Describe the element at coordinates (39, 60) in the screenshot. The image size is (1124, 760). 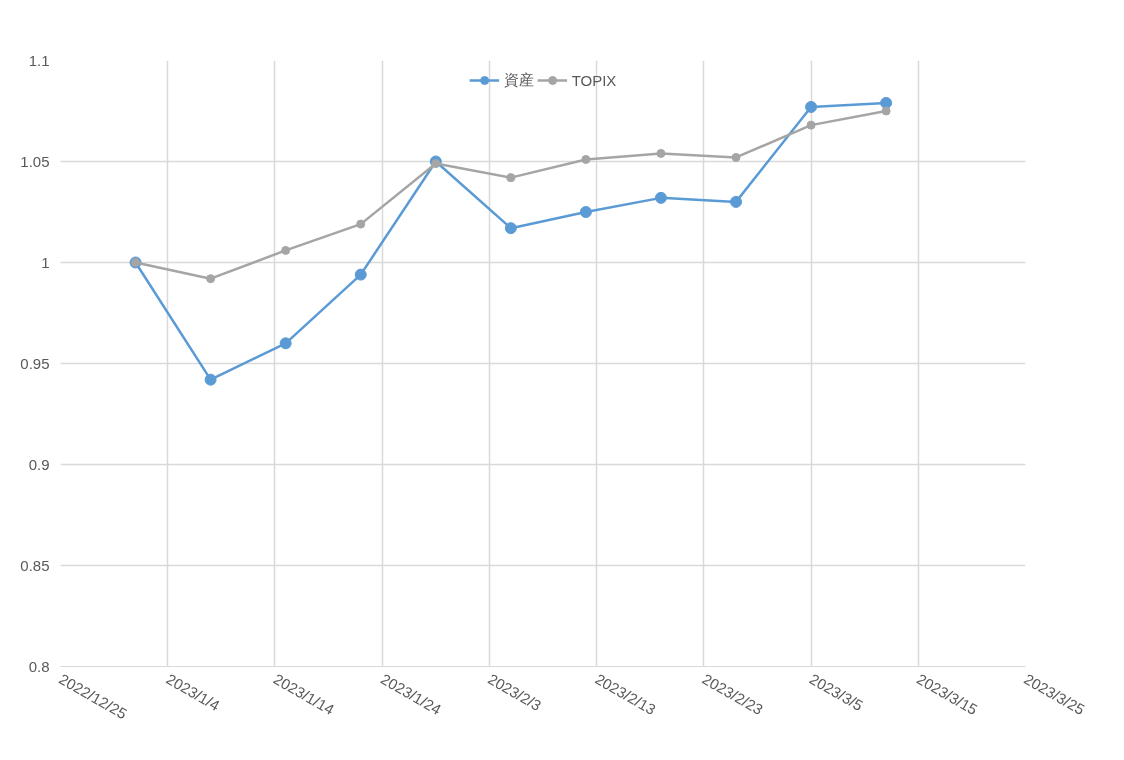
I see `y-tick-label: 1.1` at that location.